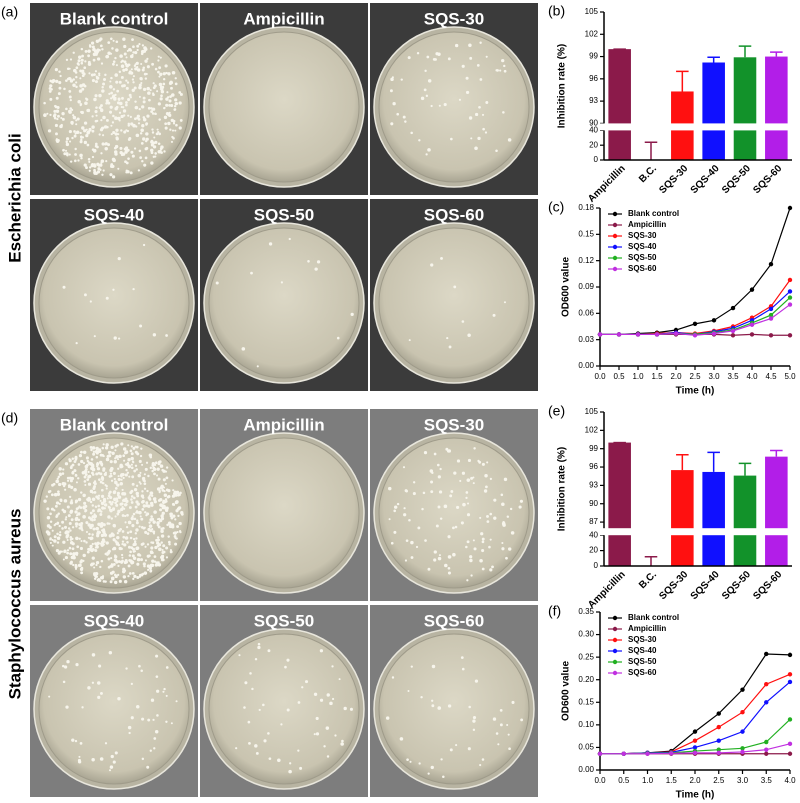 The height and width of the screenshot is (803, 800). What do you see at coordinates (566, 287) in the screenshot?
I see `y-axis-label: OD600 value` at bounding box center [566, 287].